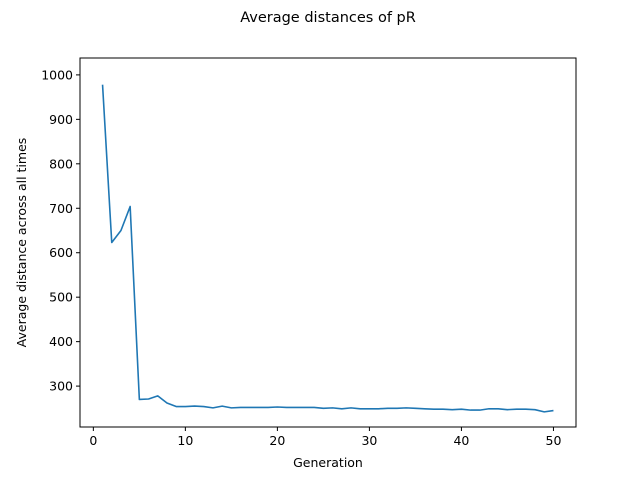  What do you see at coordinates (57, 74) in the screenshot?
I see `y-tick-label: 1000` at bounding box center [57, 74].